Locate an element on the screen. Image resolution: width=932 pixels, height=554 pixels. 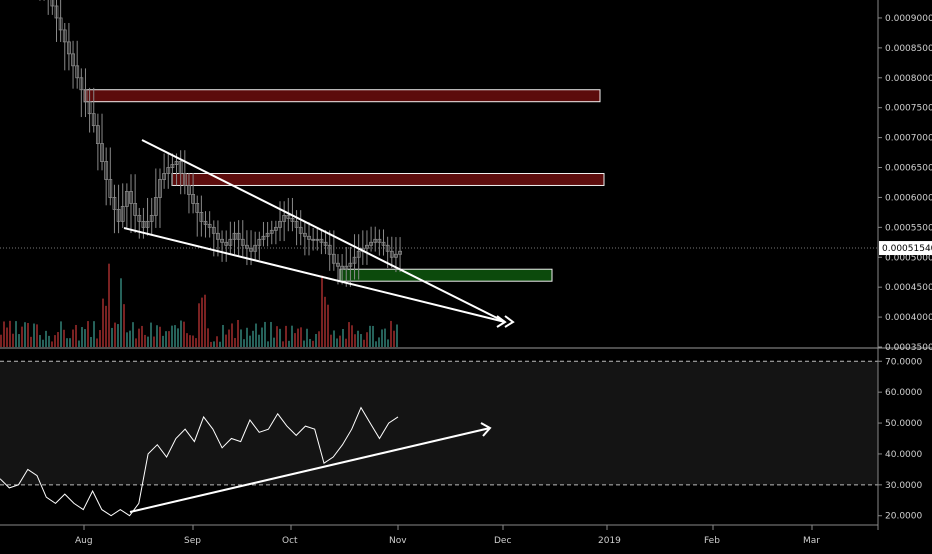
support-zone is located at coordinates (446, 275).